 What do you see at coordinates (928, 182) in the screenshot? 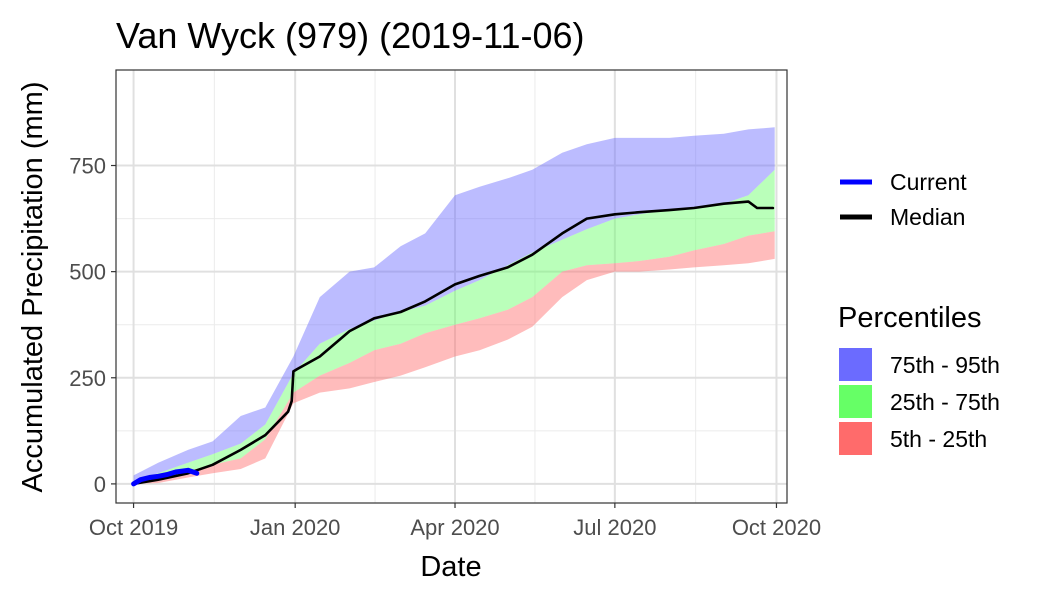
I see `legend-label-current: Current` at bounding box center [928, 182].